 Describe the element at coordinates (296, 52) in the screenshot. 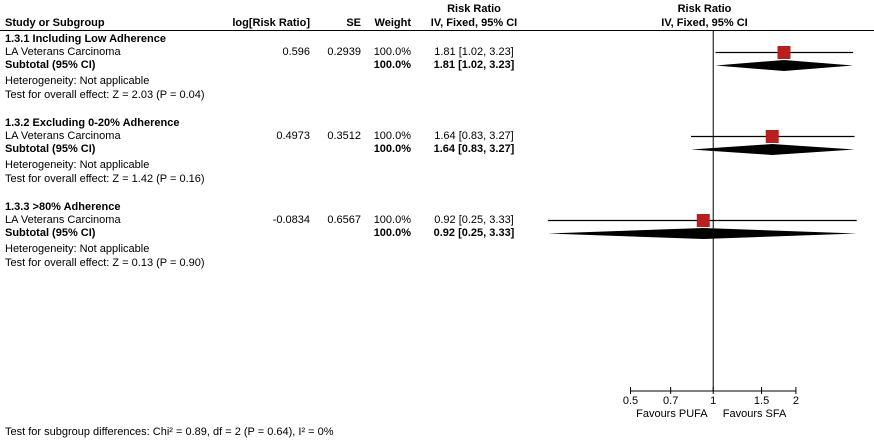

I see `study-log-rr: 0.596` at that location.